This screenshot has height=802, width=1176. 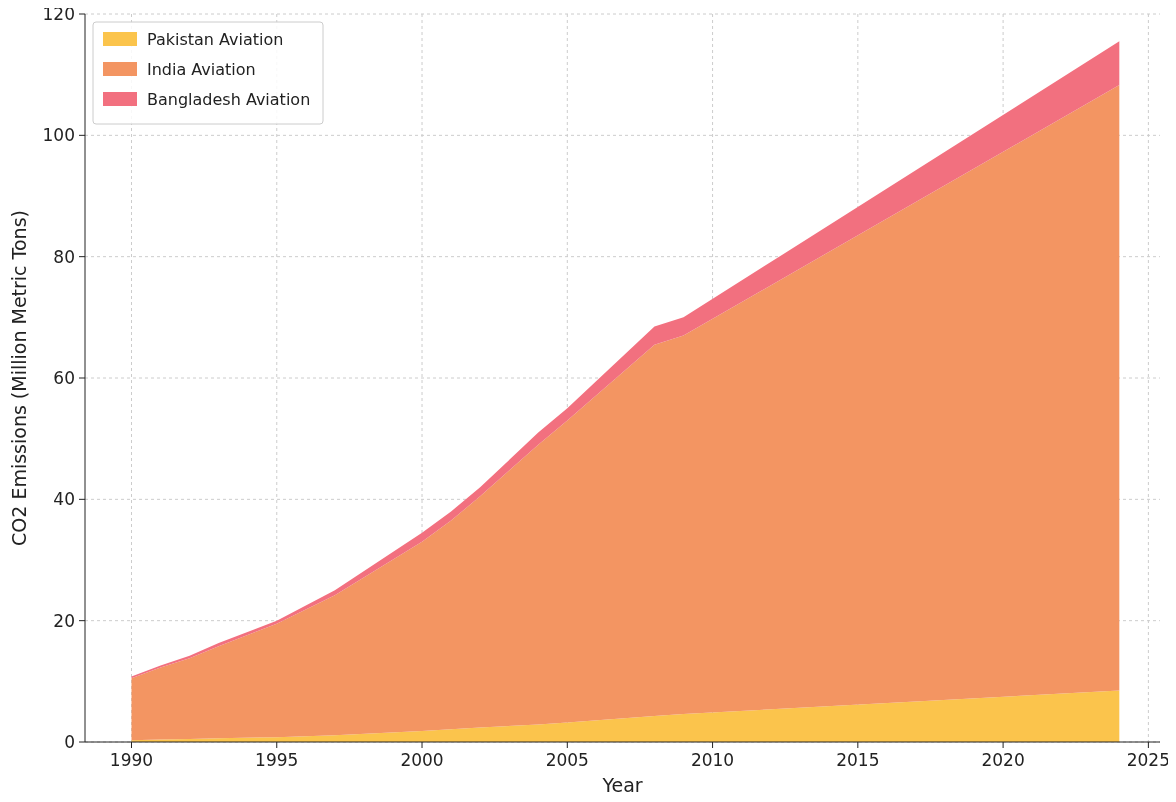 What do you see at coordinates (712, 760) in the screenshot?
I see `x-tick-label: 2010` at bounding box center [712, 760].